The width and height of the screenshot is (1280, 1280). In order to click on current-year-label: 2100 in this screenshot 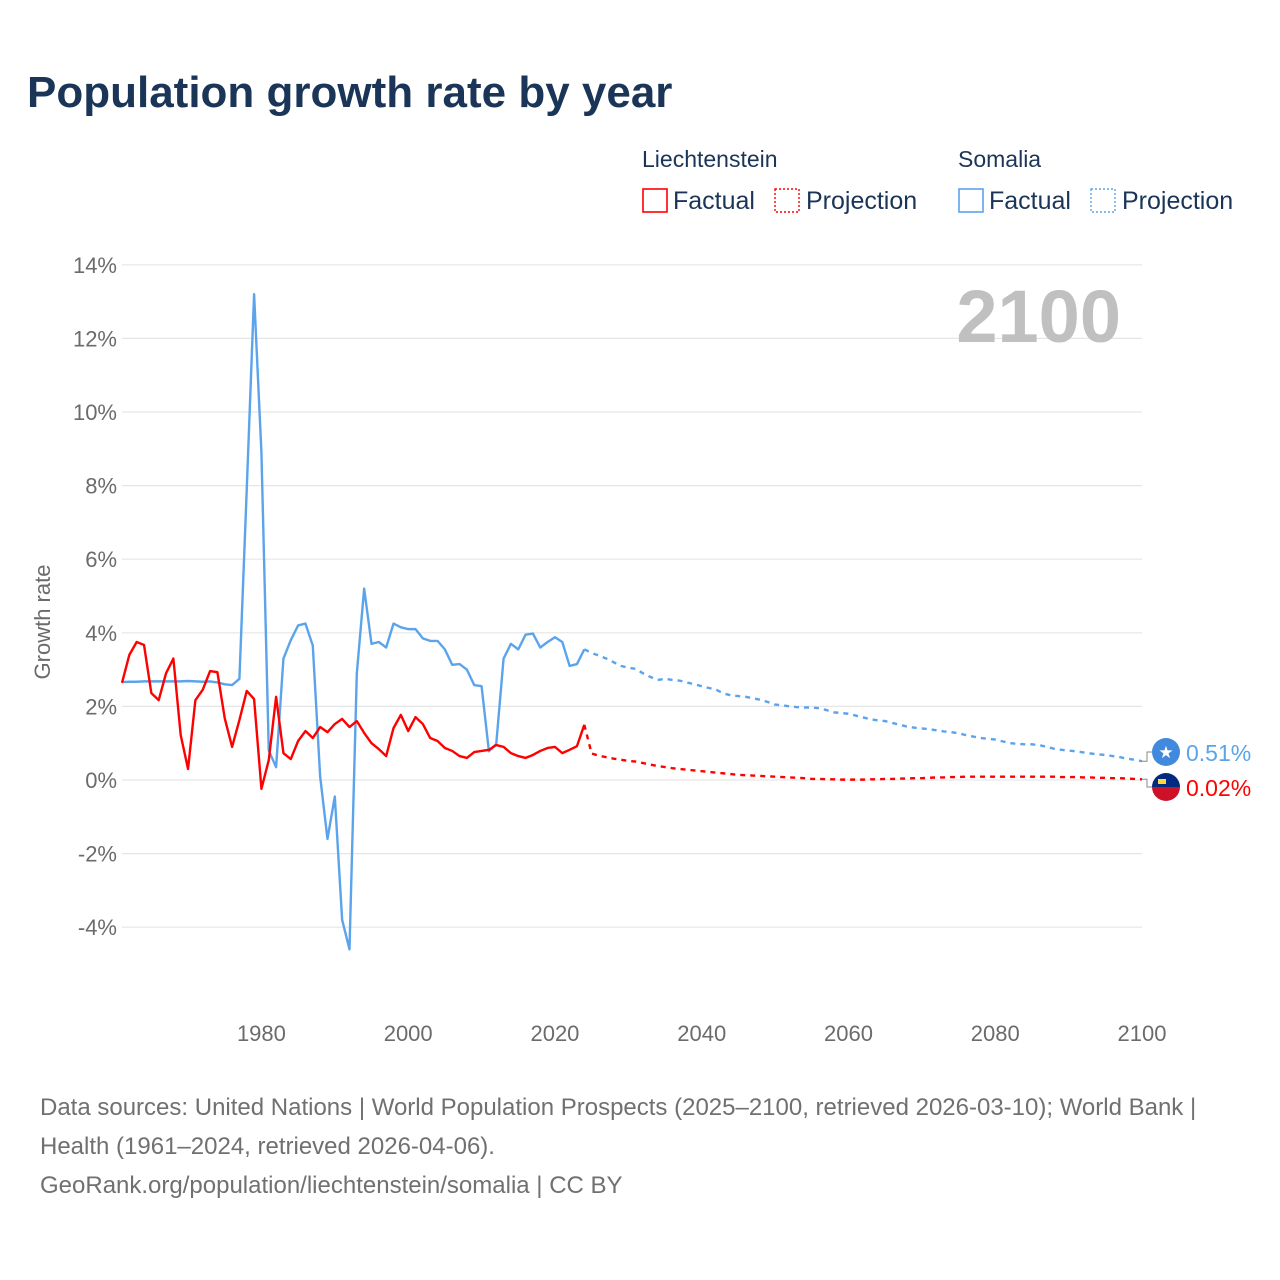, I will do `click(1038, 316)`.